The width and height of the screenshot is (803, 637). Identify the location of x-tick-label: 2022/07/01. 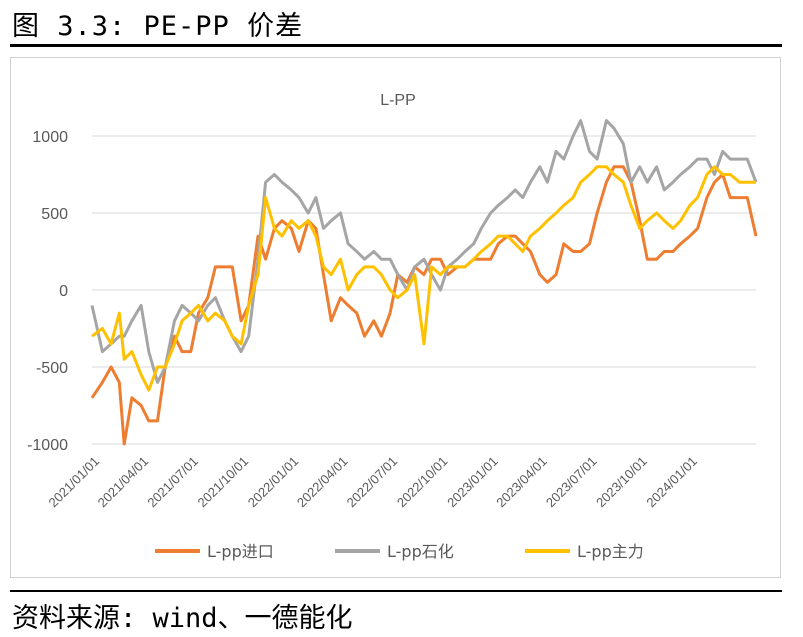
(372, 482).